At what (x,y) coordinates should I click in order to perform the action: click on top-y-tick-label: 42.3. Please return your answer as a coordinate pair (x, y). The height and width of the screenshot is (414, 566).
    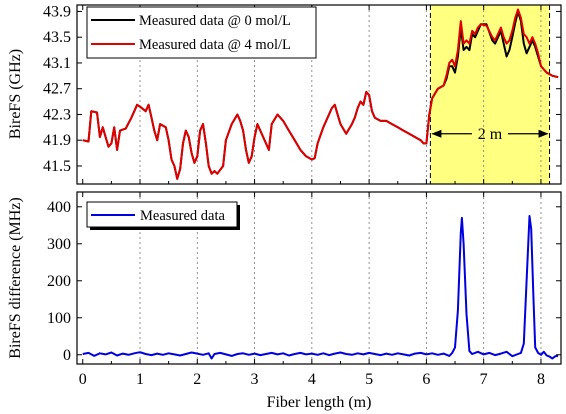
    Looking at the image, I should click on (57, 114).